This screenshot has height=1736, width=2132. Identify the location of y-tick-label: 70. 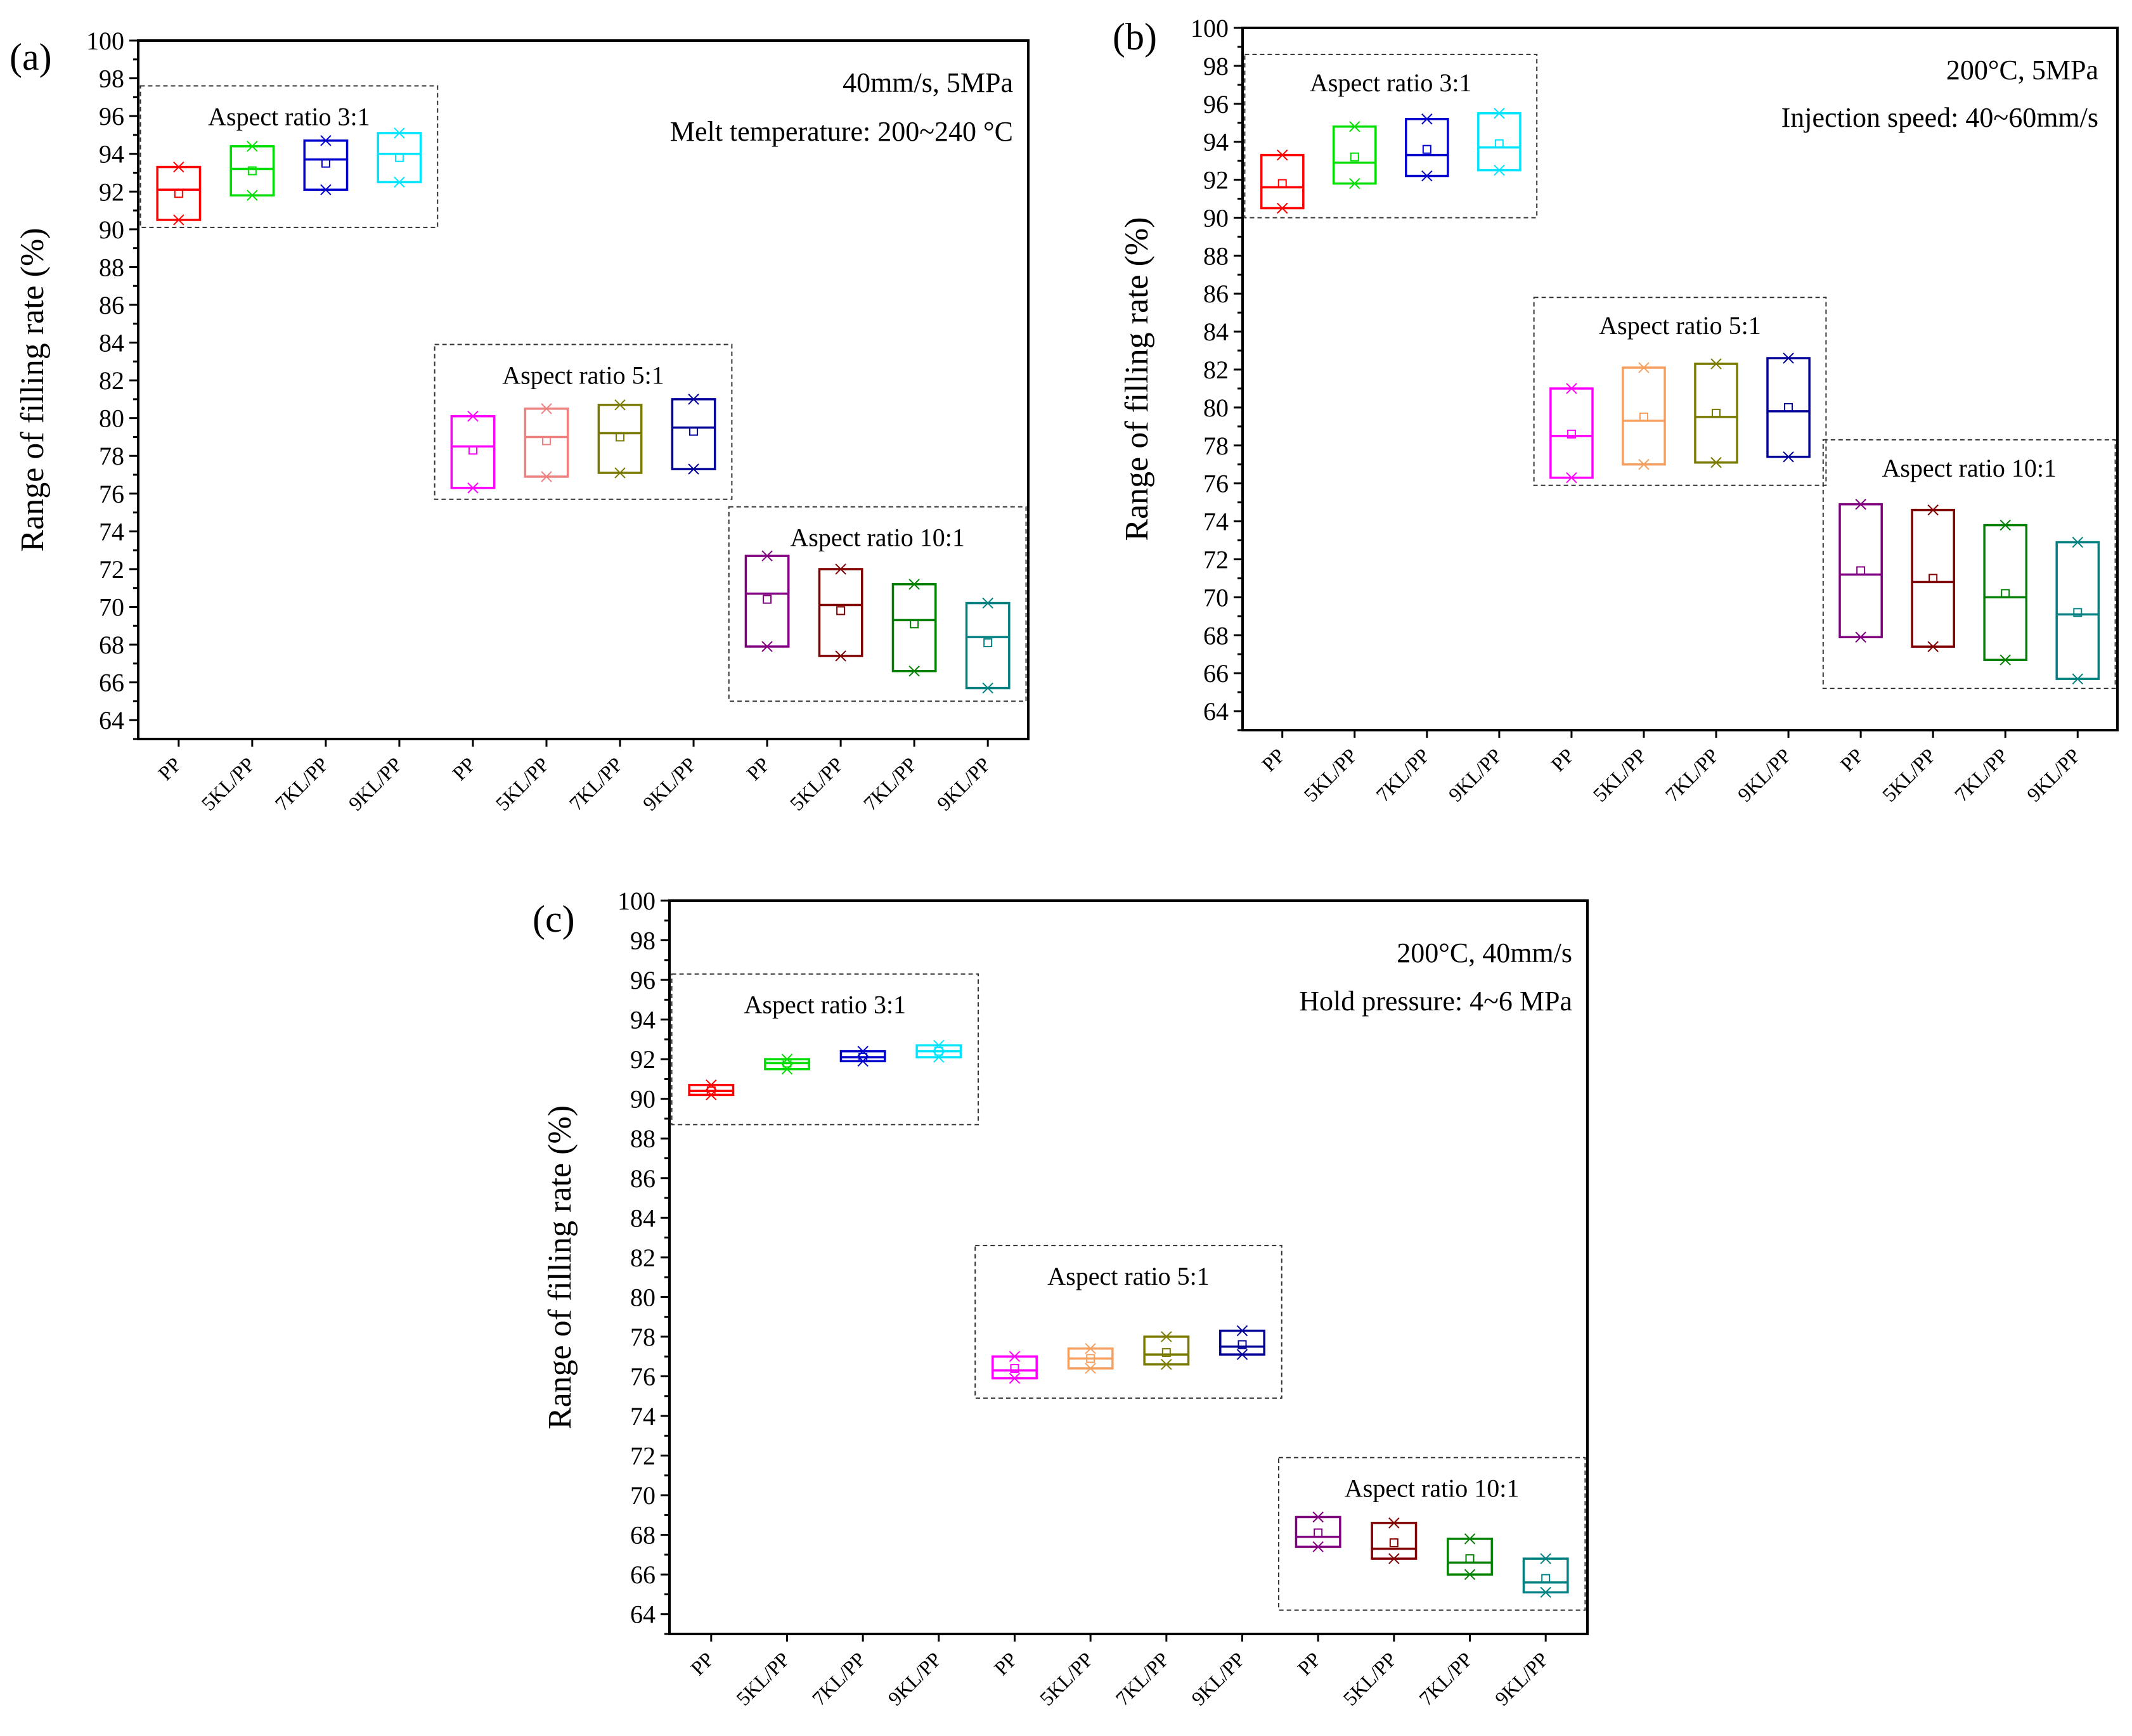
(1216, 597).